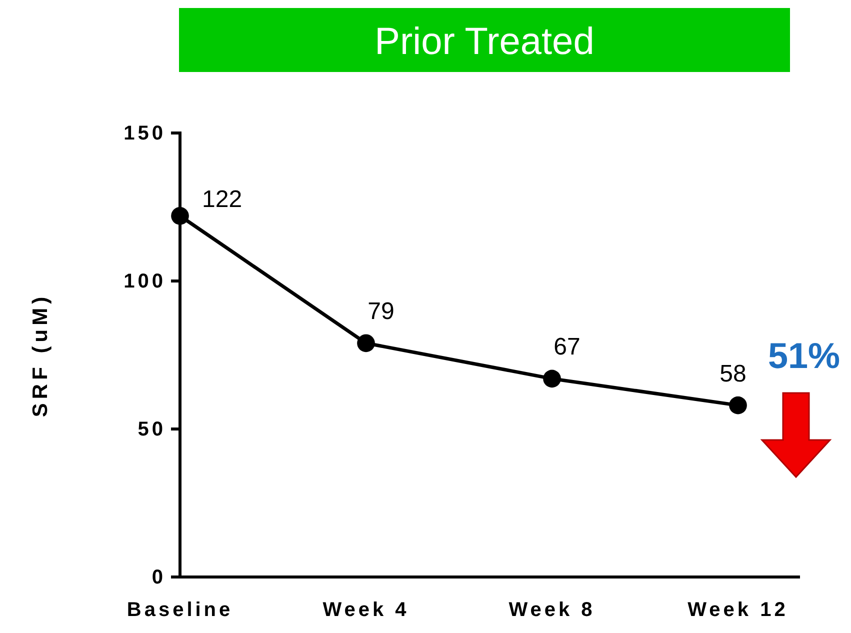 The width and height of the screenshot is (851, 633). What do you see at coordinates (145, 133) in the screenshot?
I see `y-tick-label: 150` at bounding box center [145, 133].